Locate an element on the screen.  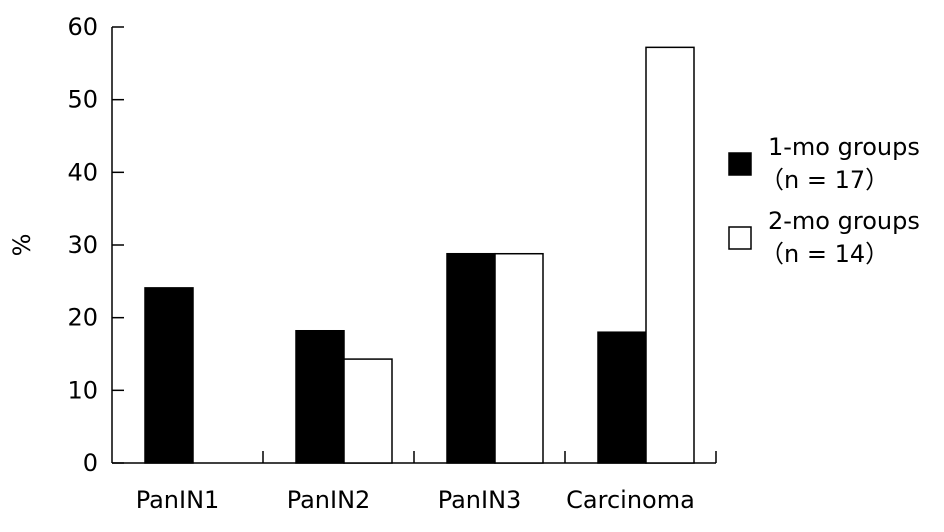
x-category-label: PanIN3 is located at coordinates (480, 500).